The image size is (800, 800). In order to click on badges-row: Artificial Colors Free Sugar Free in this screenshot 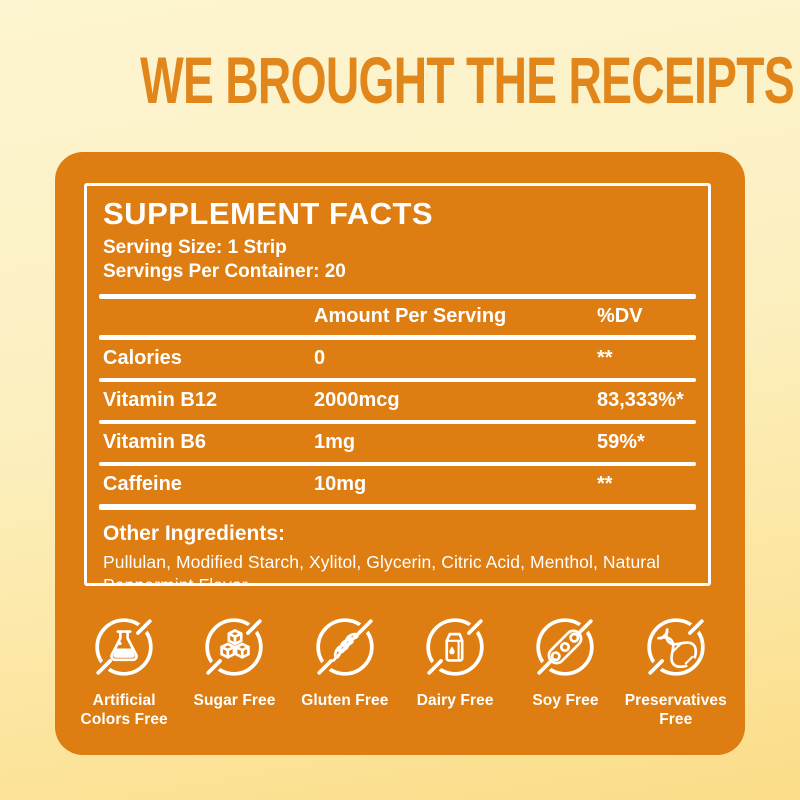, I will do `click(400, 672)`.